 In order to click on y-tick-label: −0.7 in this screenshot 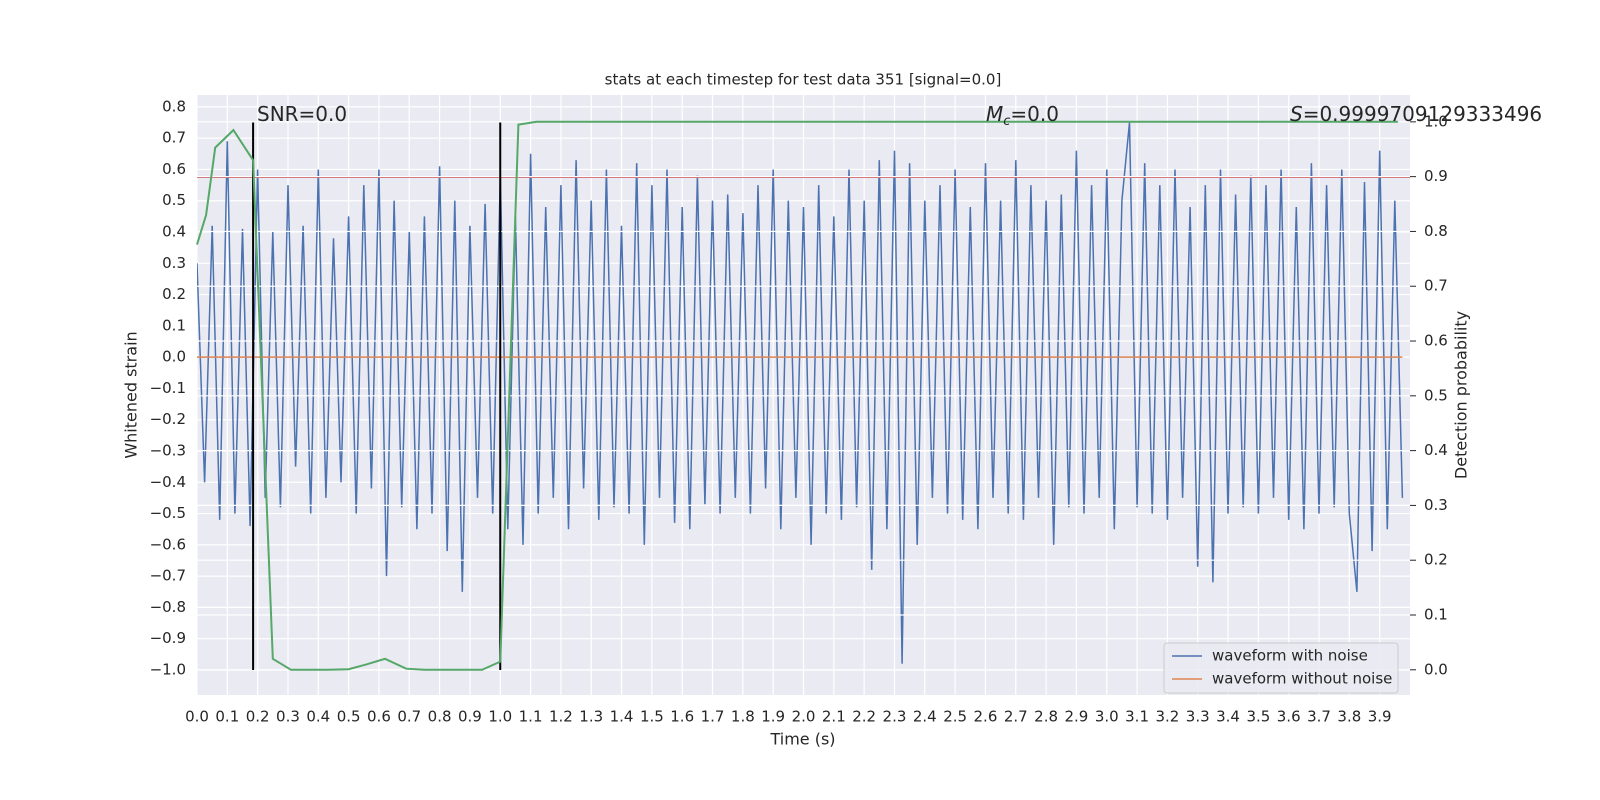, I will do `click(168, 576)`.